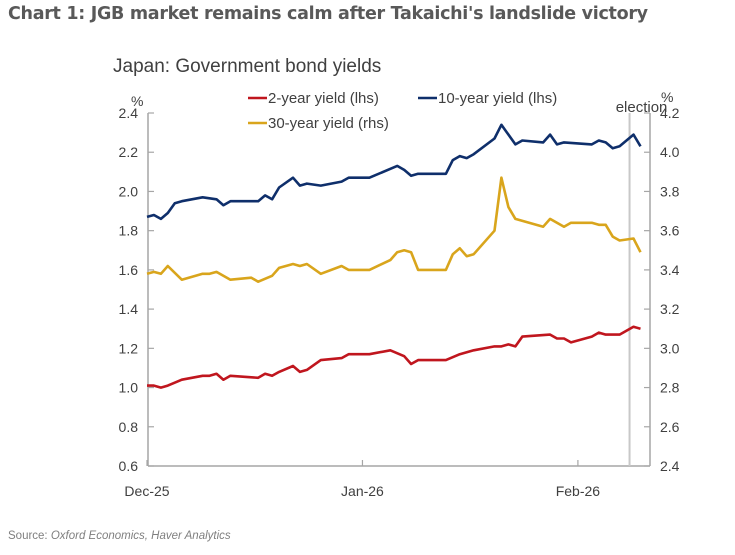 The height and width of the screenshot is (555, 735). I want to click on left-tick-label: 0.6, so click(129, 466).